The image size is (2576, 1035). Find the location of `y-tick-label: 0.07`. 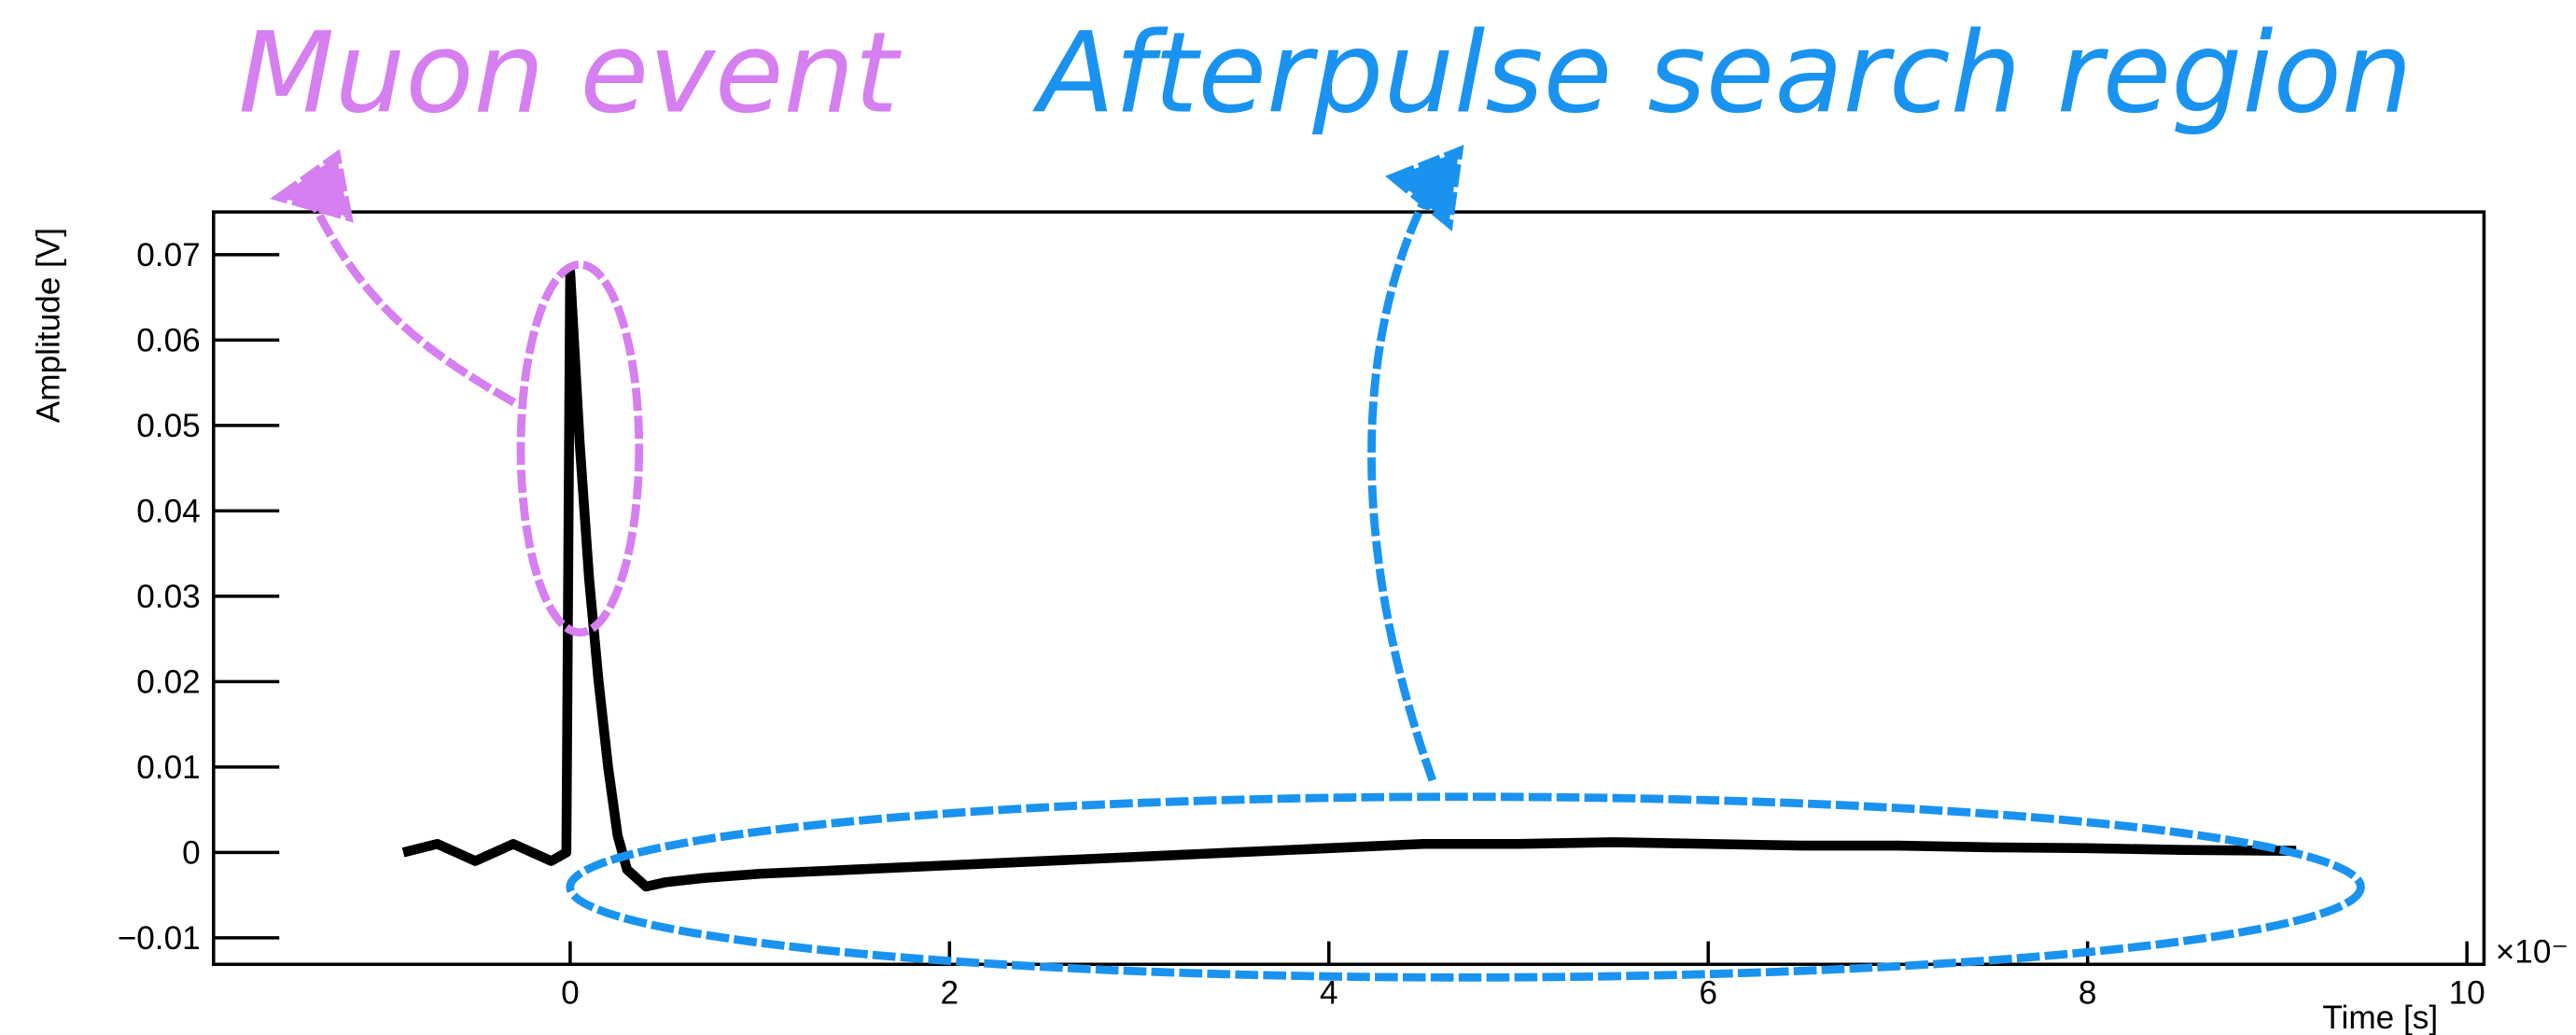

y-tick-label: 0.07 is located at coordinates (168, 255).